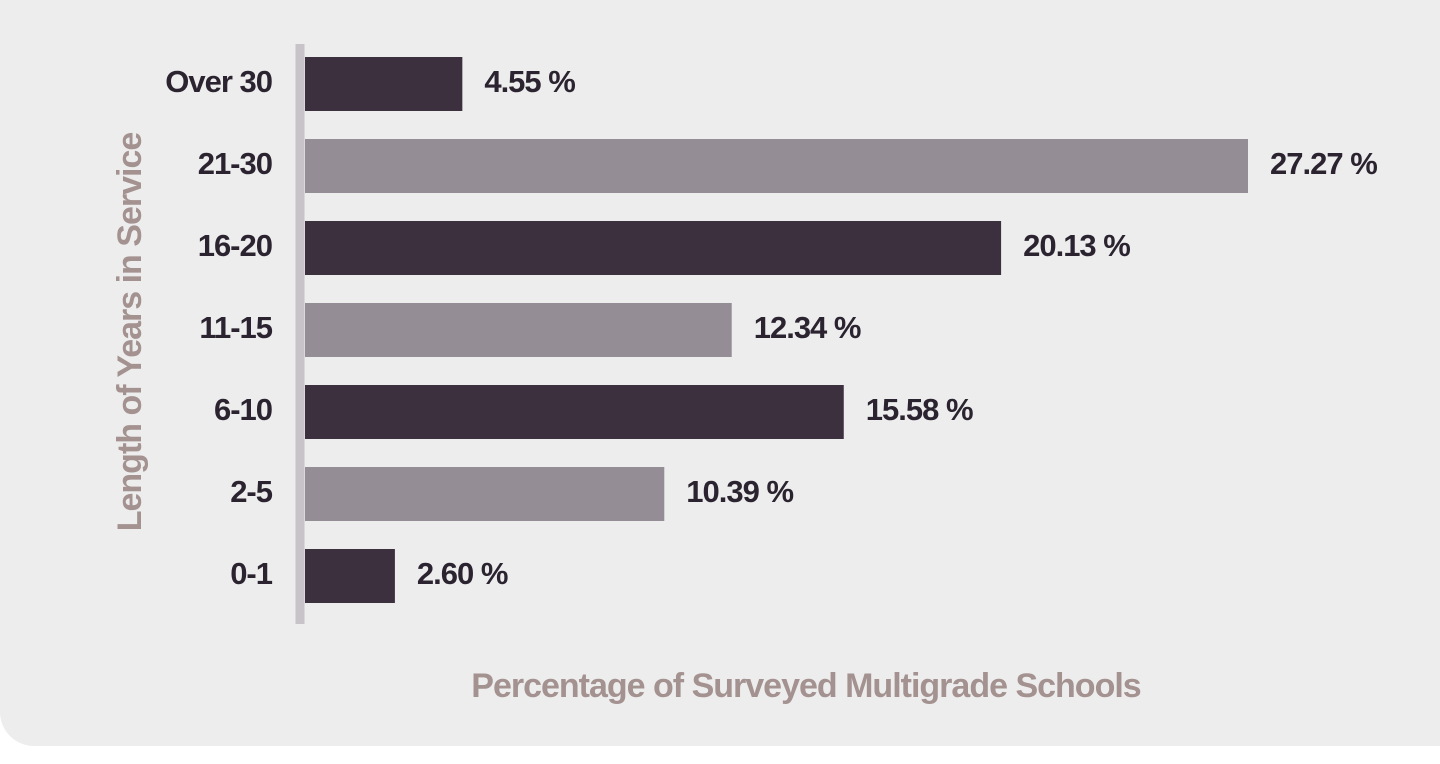 This screenshot has height=764, width=1440. Describe the element at coordinates (251, 573) in the screenshot. I see `category-label: 0-1` at that location.